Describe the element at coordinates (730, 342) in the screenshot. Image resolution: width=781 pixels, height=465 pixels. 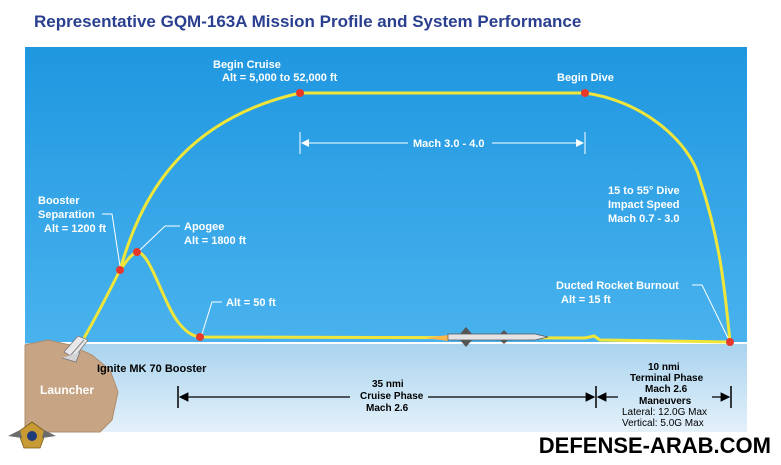
I see `waypoint-ducted-burnout` at that location.